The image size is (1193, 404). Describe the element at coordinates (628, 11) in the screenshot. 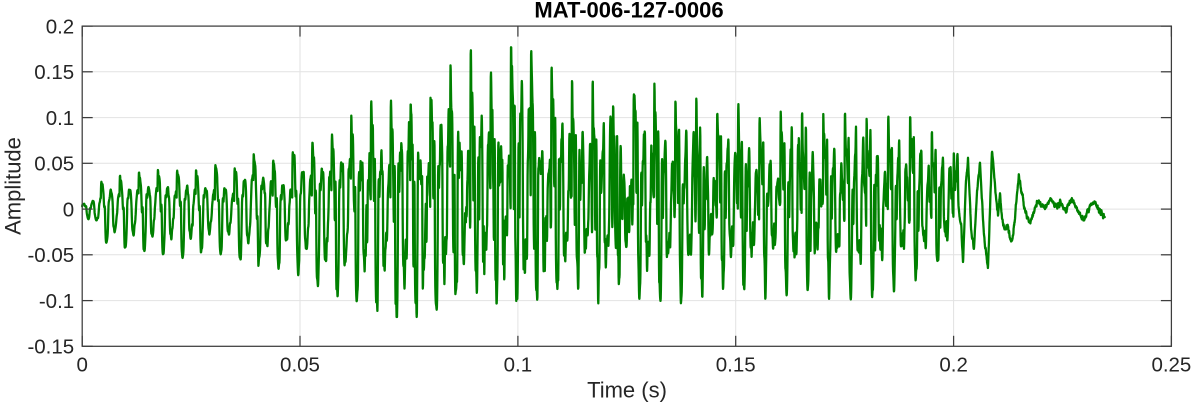

I see `svg-text: MAT-006-127-0006` at that location.